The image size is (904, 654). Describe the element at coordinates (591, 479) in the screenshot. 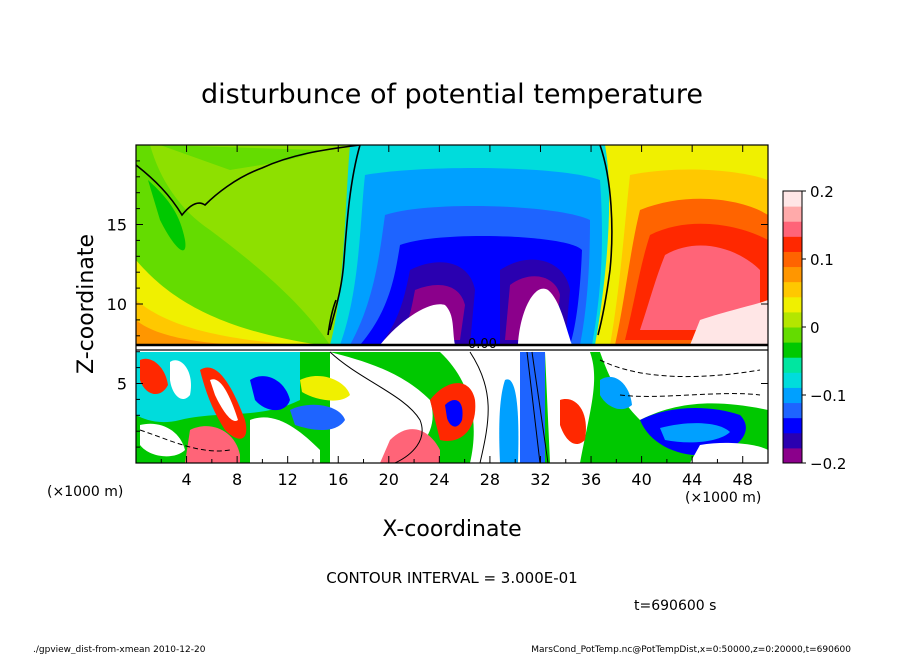

I see `x-tick-label: 36` at that location.